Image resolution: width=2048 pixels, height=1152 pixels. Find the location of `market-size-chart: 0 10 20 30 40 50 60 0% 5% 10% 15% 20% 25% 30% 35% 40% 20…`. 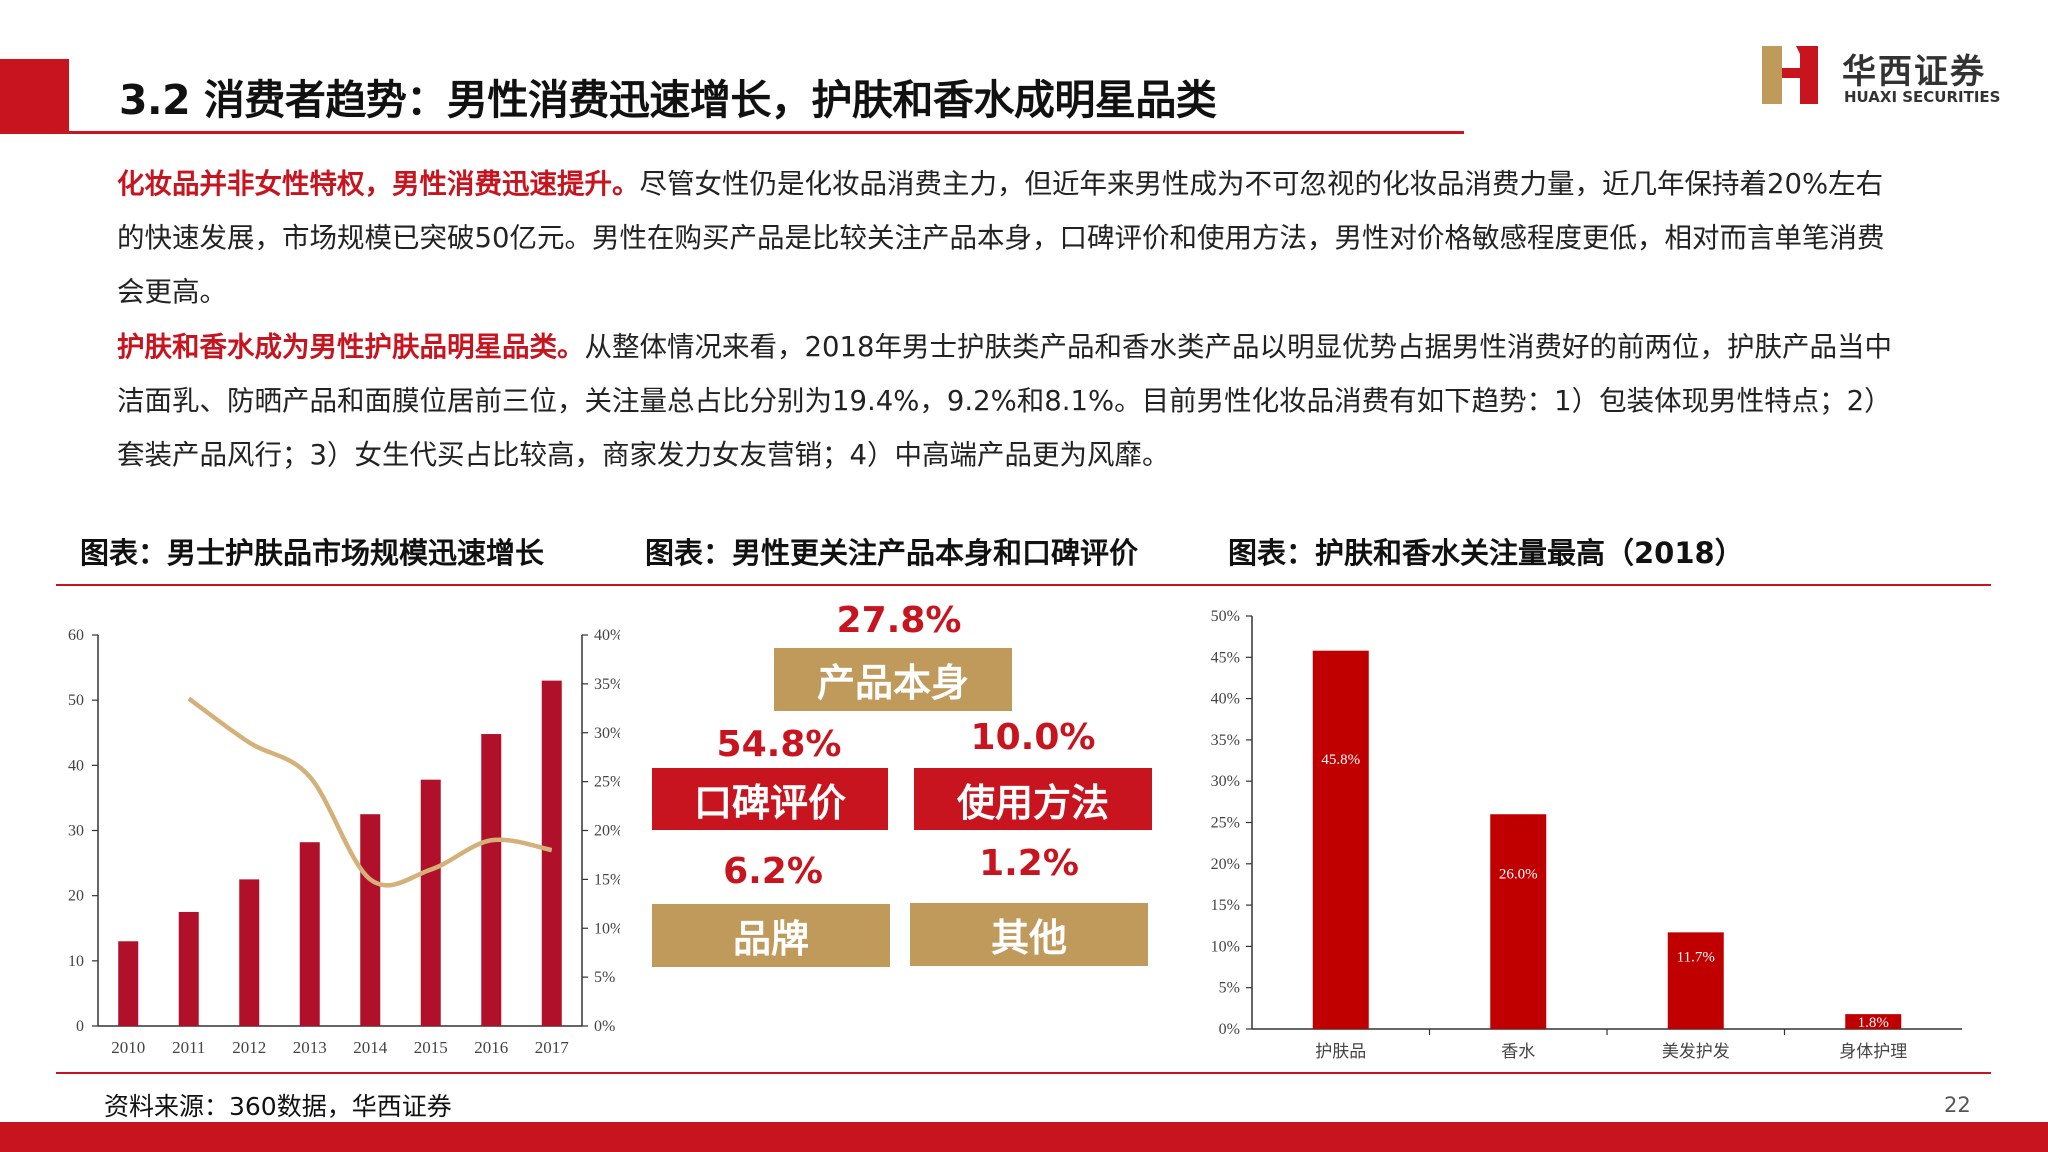

market-size-chart: 0 10 20 30 40 50 60 0% 5% 10% 15% 20% 25% 30% 35% 40% 20… is located at coordinates (344, 842).